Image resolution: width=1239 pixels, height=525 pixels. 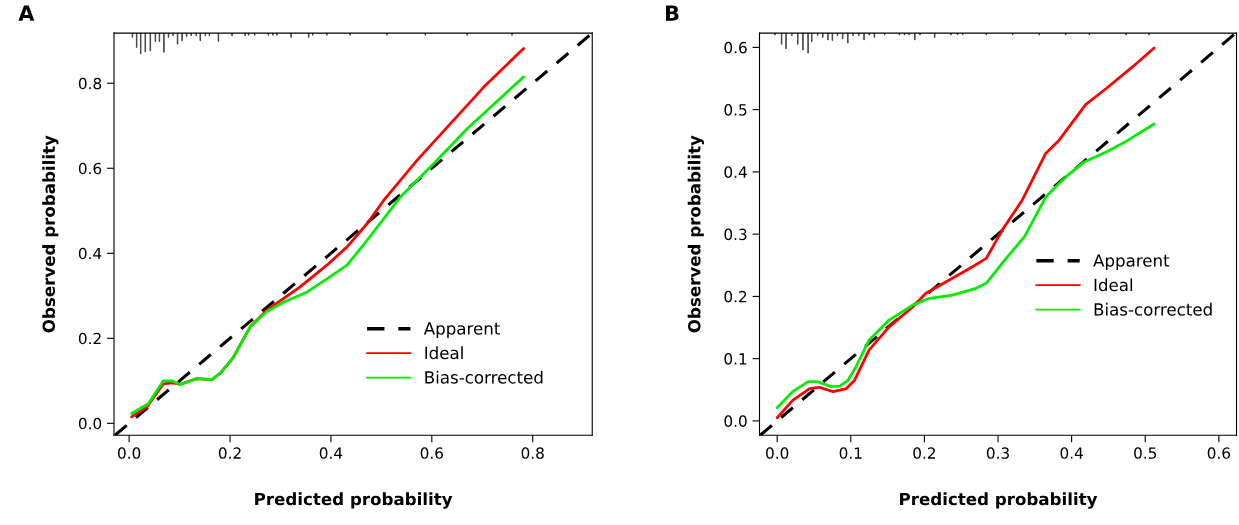 What do you see at coordinates (735, 359) in the screenshot?
I see `y-tick-label: 0.1` at bounding box center [735, 359].